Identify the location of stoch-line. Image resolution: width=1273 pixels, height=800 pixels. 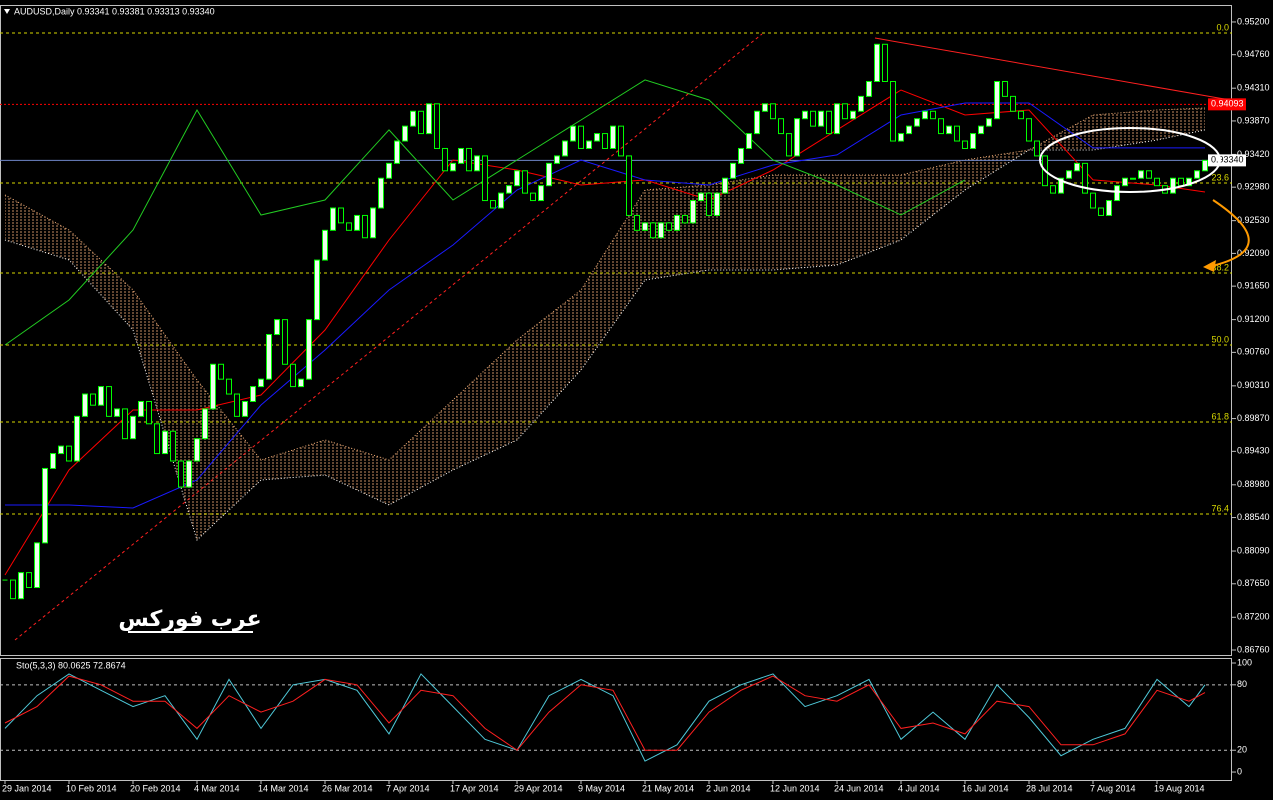
(605, 713).